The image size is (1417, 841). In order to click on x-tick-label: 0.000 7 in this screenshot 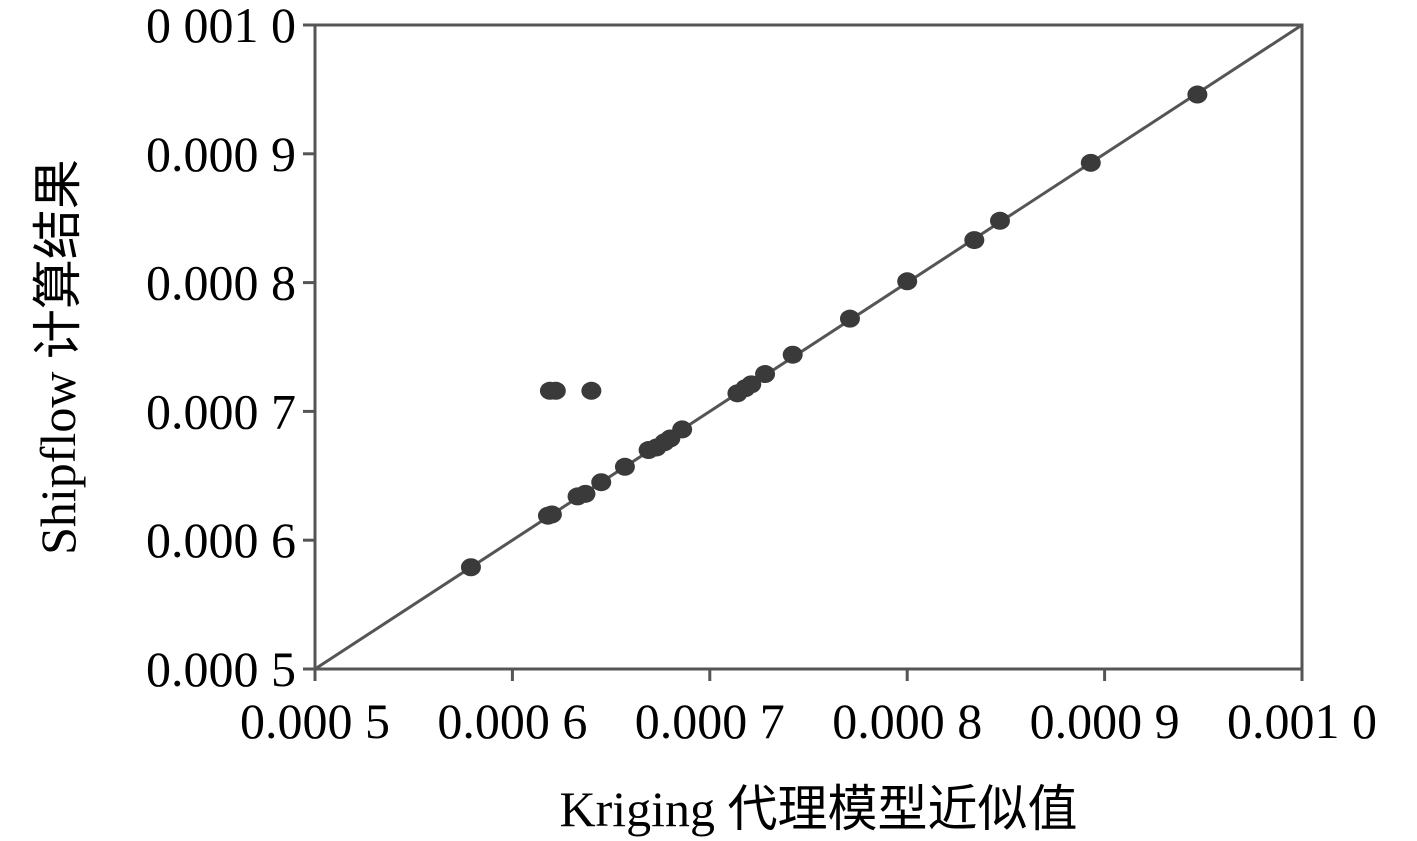, I will do `click(710, 721)`.